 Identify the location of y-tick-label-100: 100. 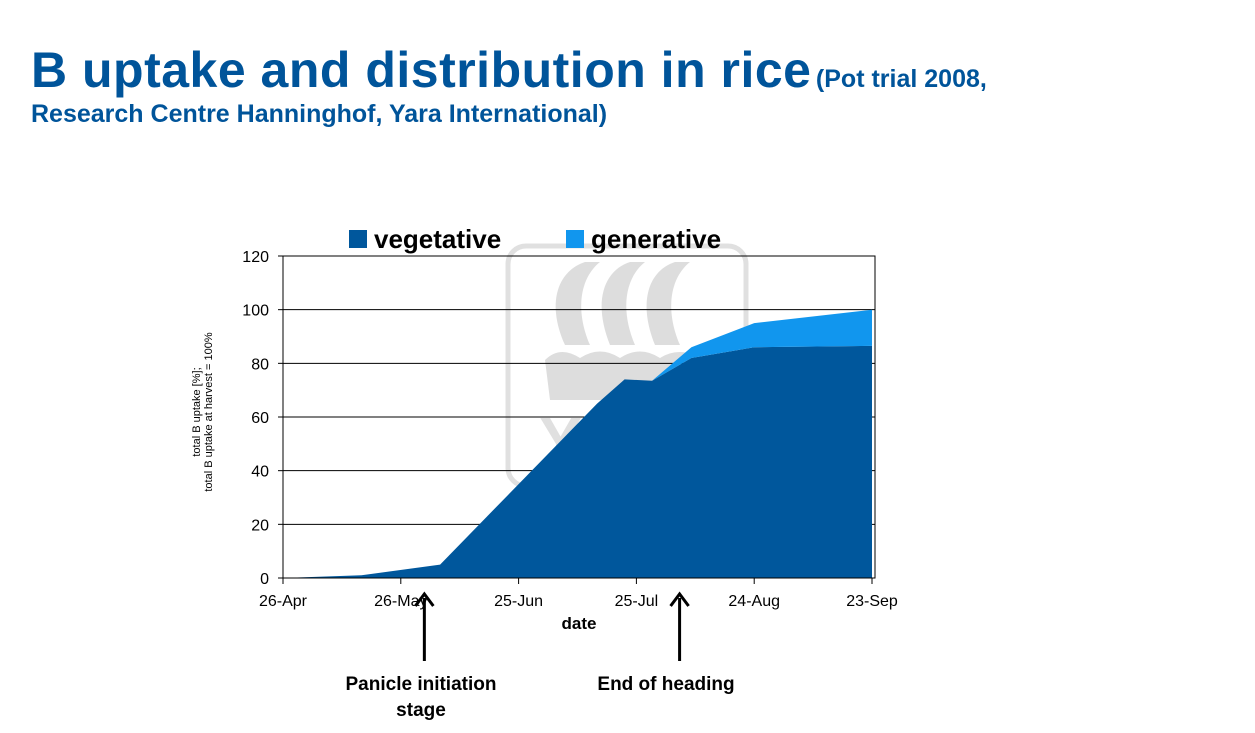
(255, 311).